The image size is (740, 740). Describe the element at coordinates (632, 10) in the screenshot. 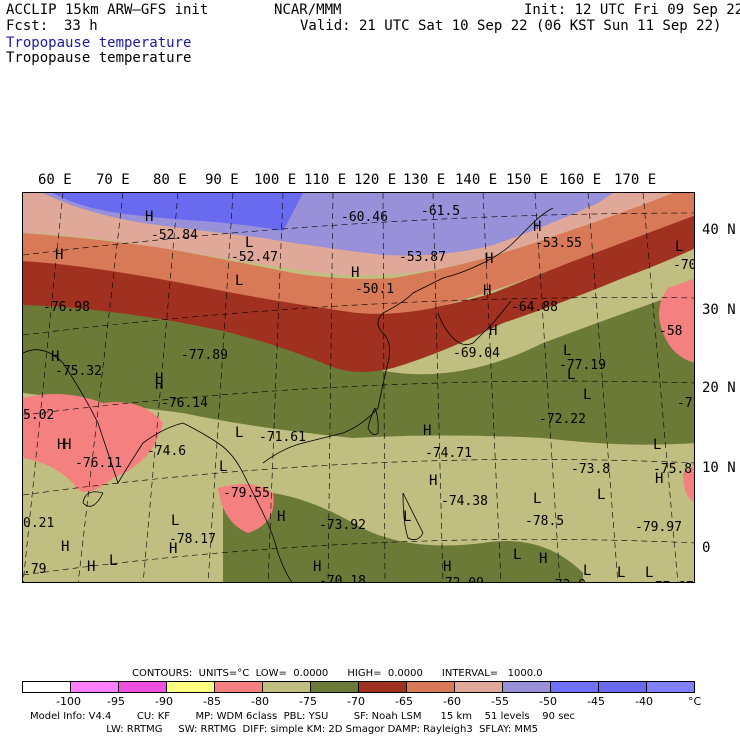

I see `init-time: Init: 12 UTC Fri 09 Sep 22` at that location.